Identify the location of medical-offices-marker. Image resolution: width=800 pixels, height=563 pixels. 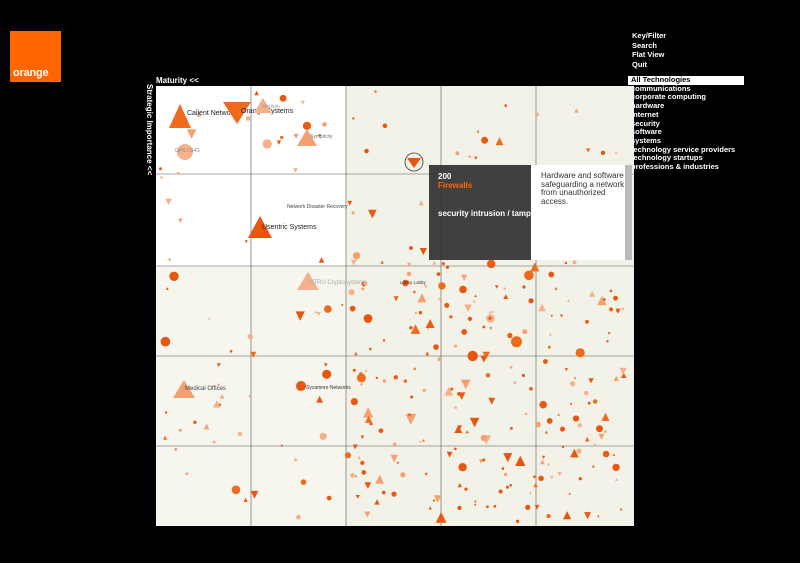
(184, 389).